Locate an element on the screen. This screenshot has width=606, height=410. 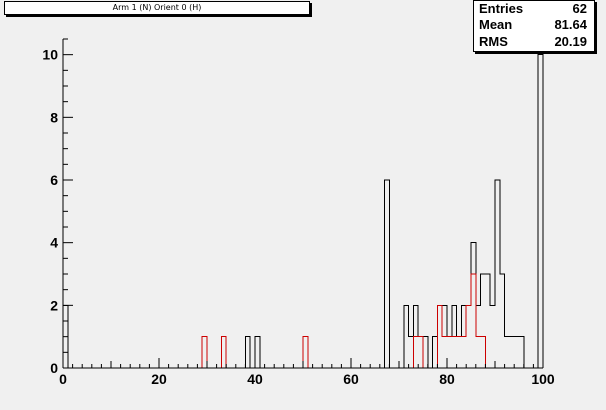
histogram-title: Arm 1 (N) Orient 0 (H) is located at coordinates (157, 7).